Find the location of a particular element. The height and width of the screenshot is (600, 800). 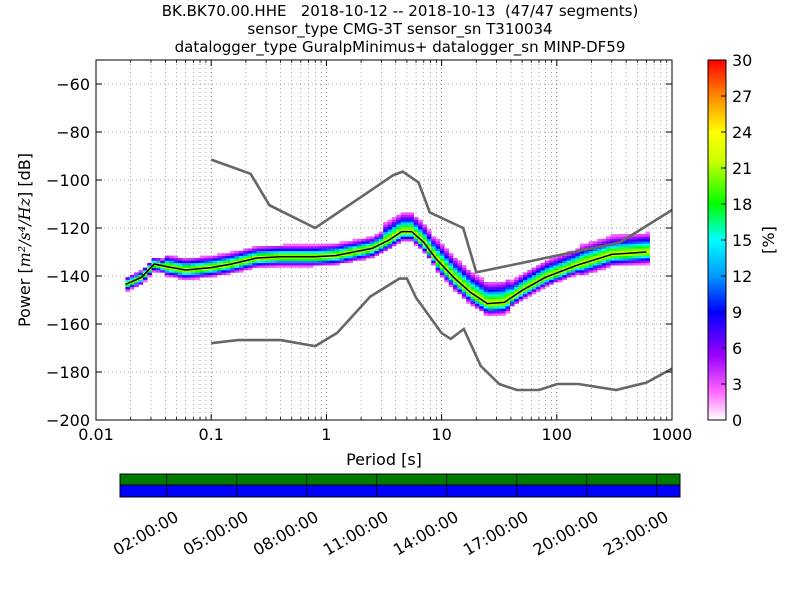

y-tick-label: −120 is located at coordinates (68, 228).